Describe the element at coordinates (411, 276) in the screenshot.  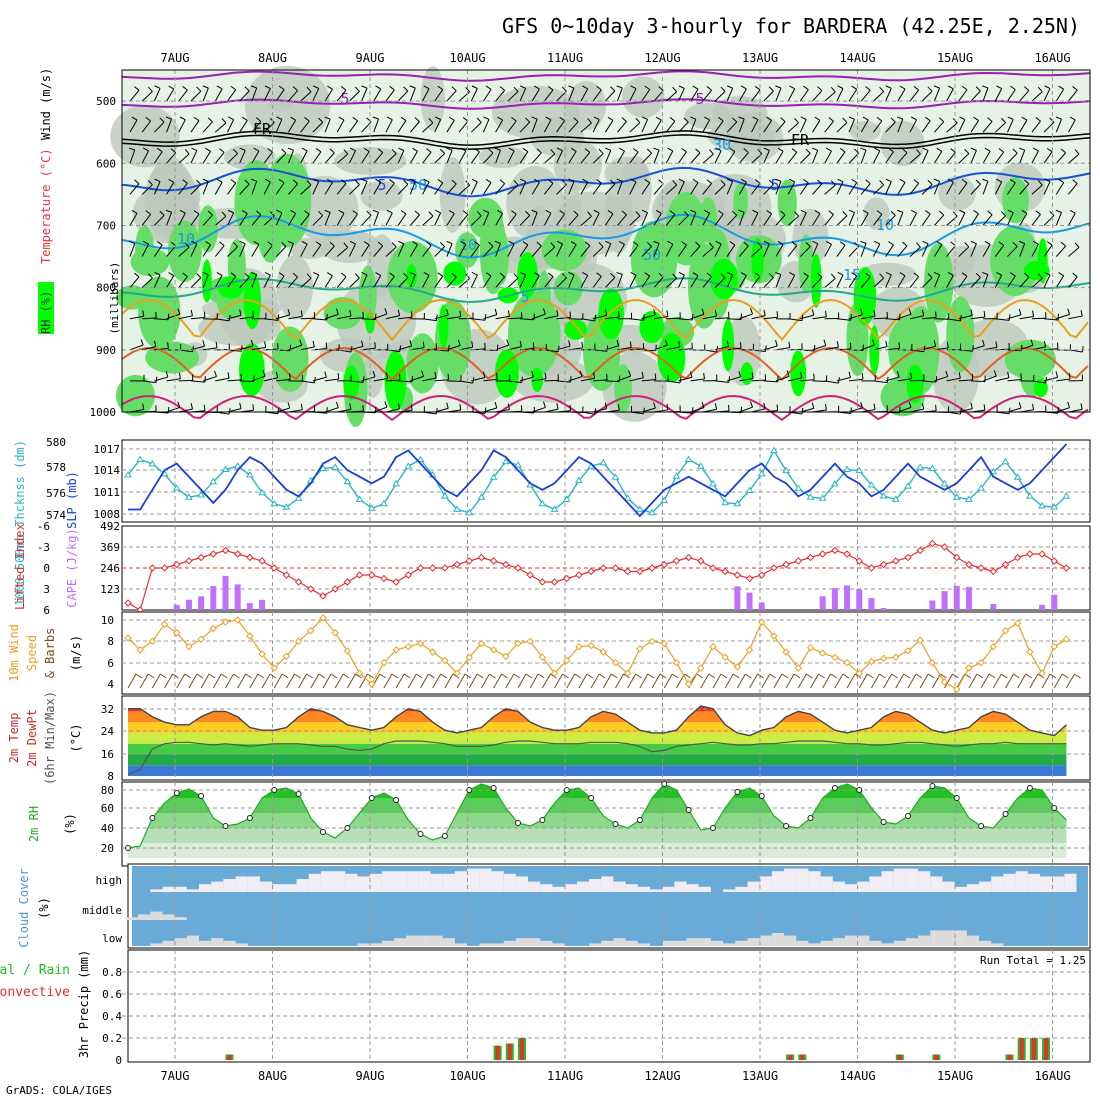
I see `rh-band-saturated` at that location.